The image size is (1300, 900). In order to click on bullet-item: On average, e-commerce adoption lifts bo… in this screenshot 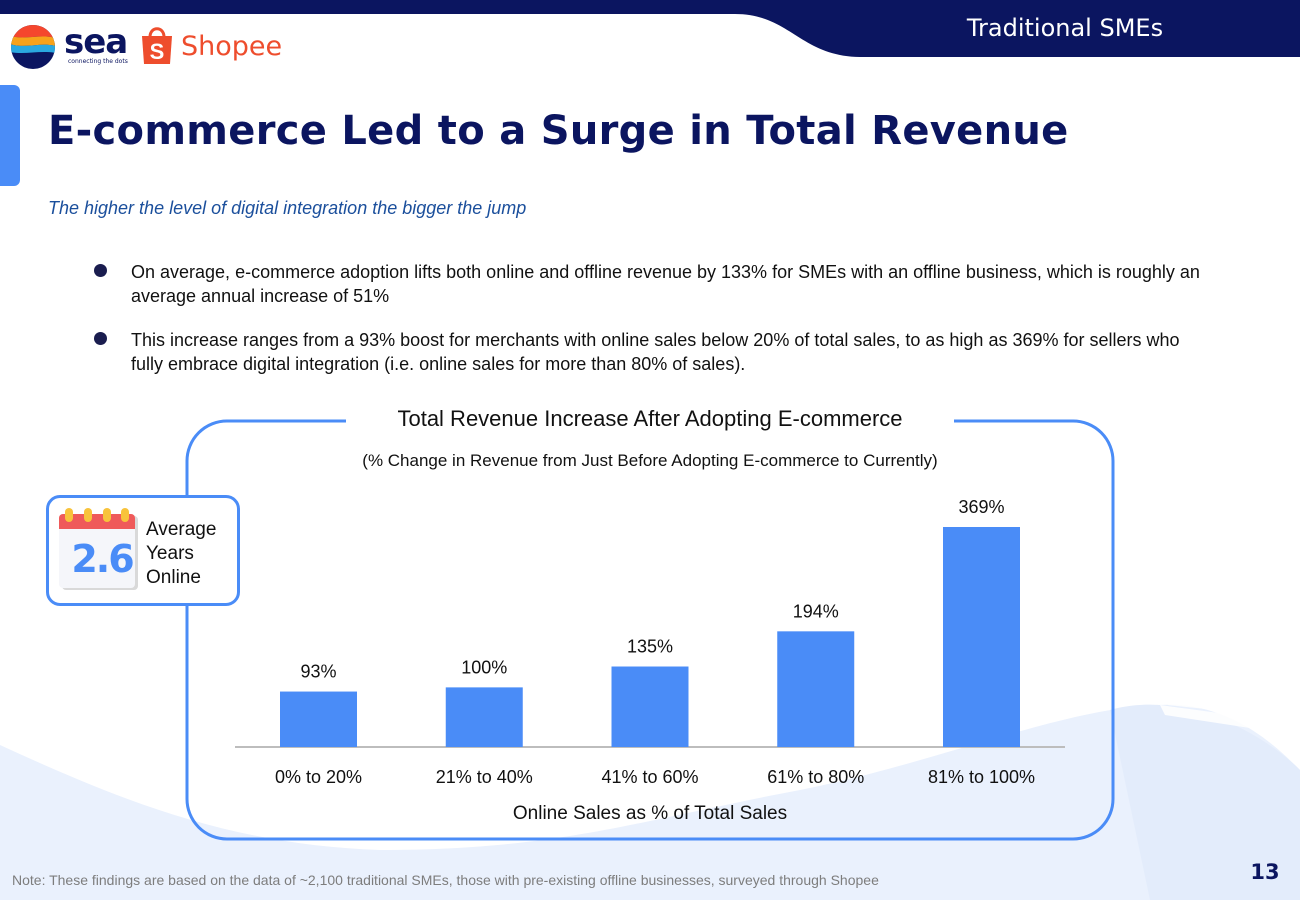, I will do `click(665, 284)`.